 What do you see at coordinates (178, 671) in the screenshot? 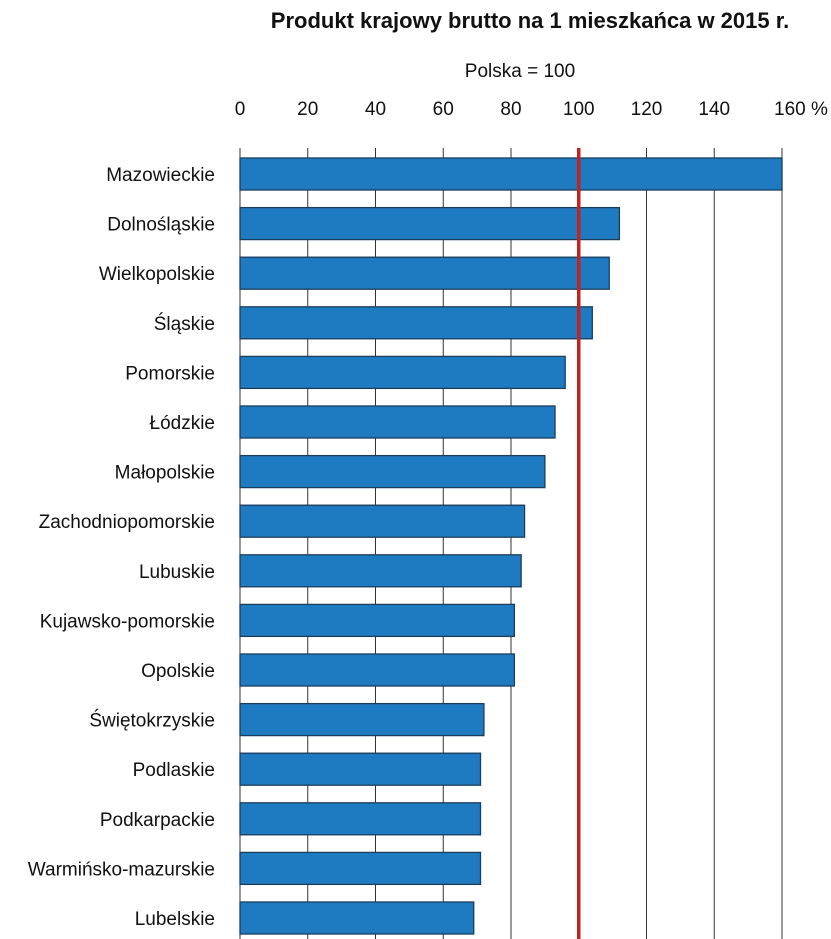
I see `category-label: Opolskie` at bounding box center [178, 671].